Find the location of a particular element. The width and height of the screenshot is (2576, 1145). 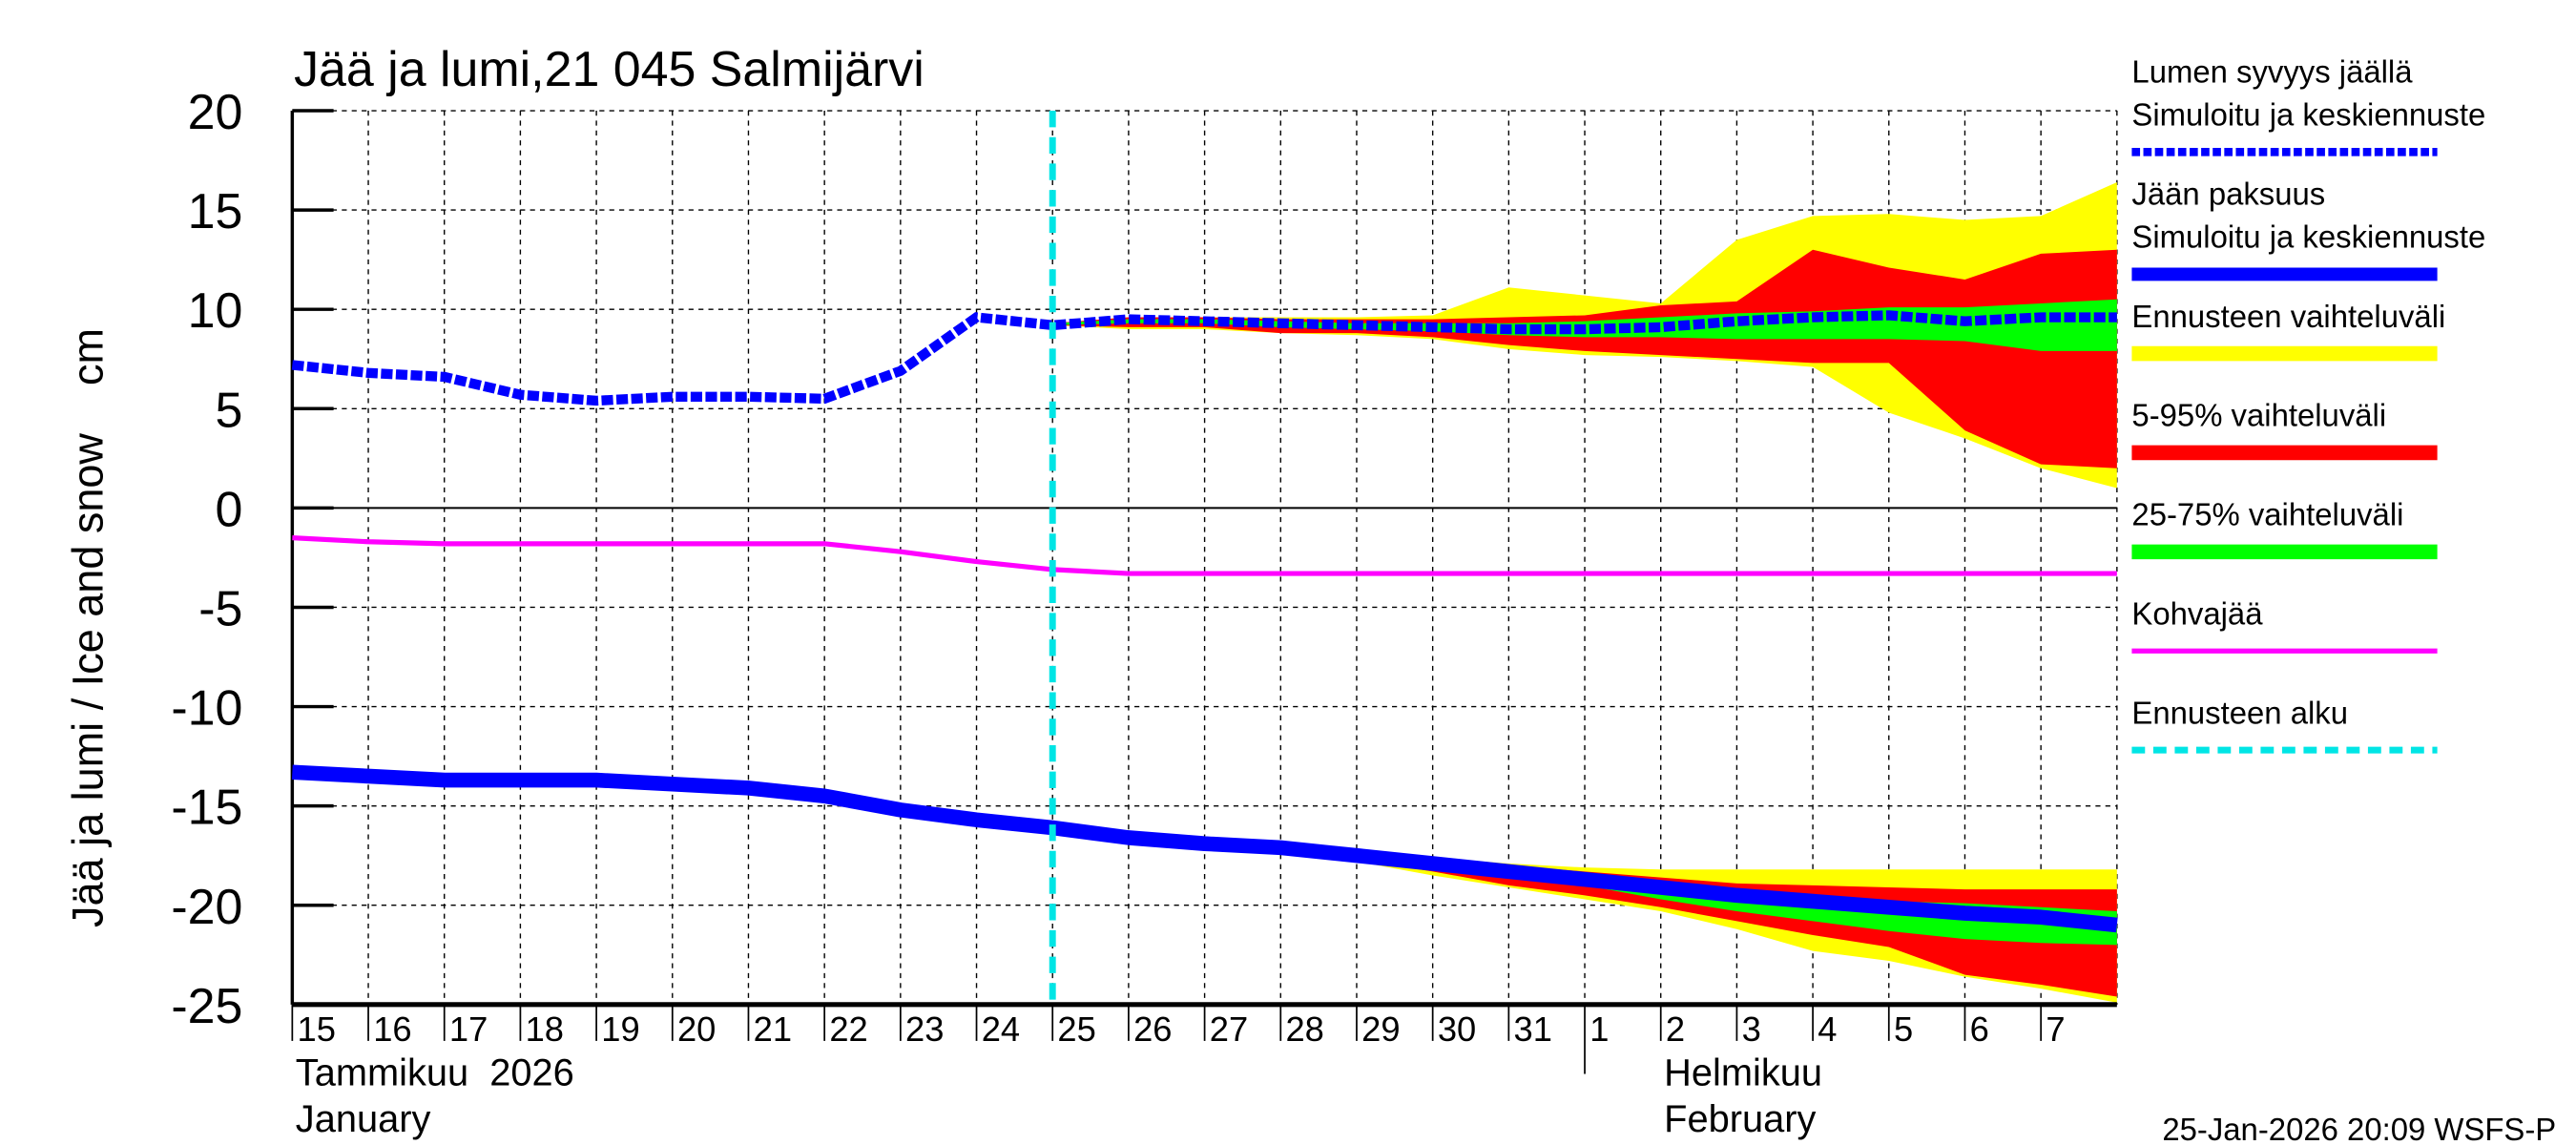

x-tick-label: 24 is located at coordinates (1001, 1029).